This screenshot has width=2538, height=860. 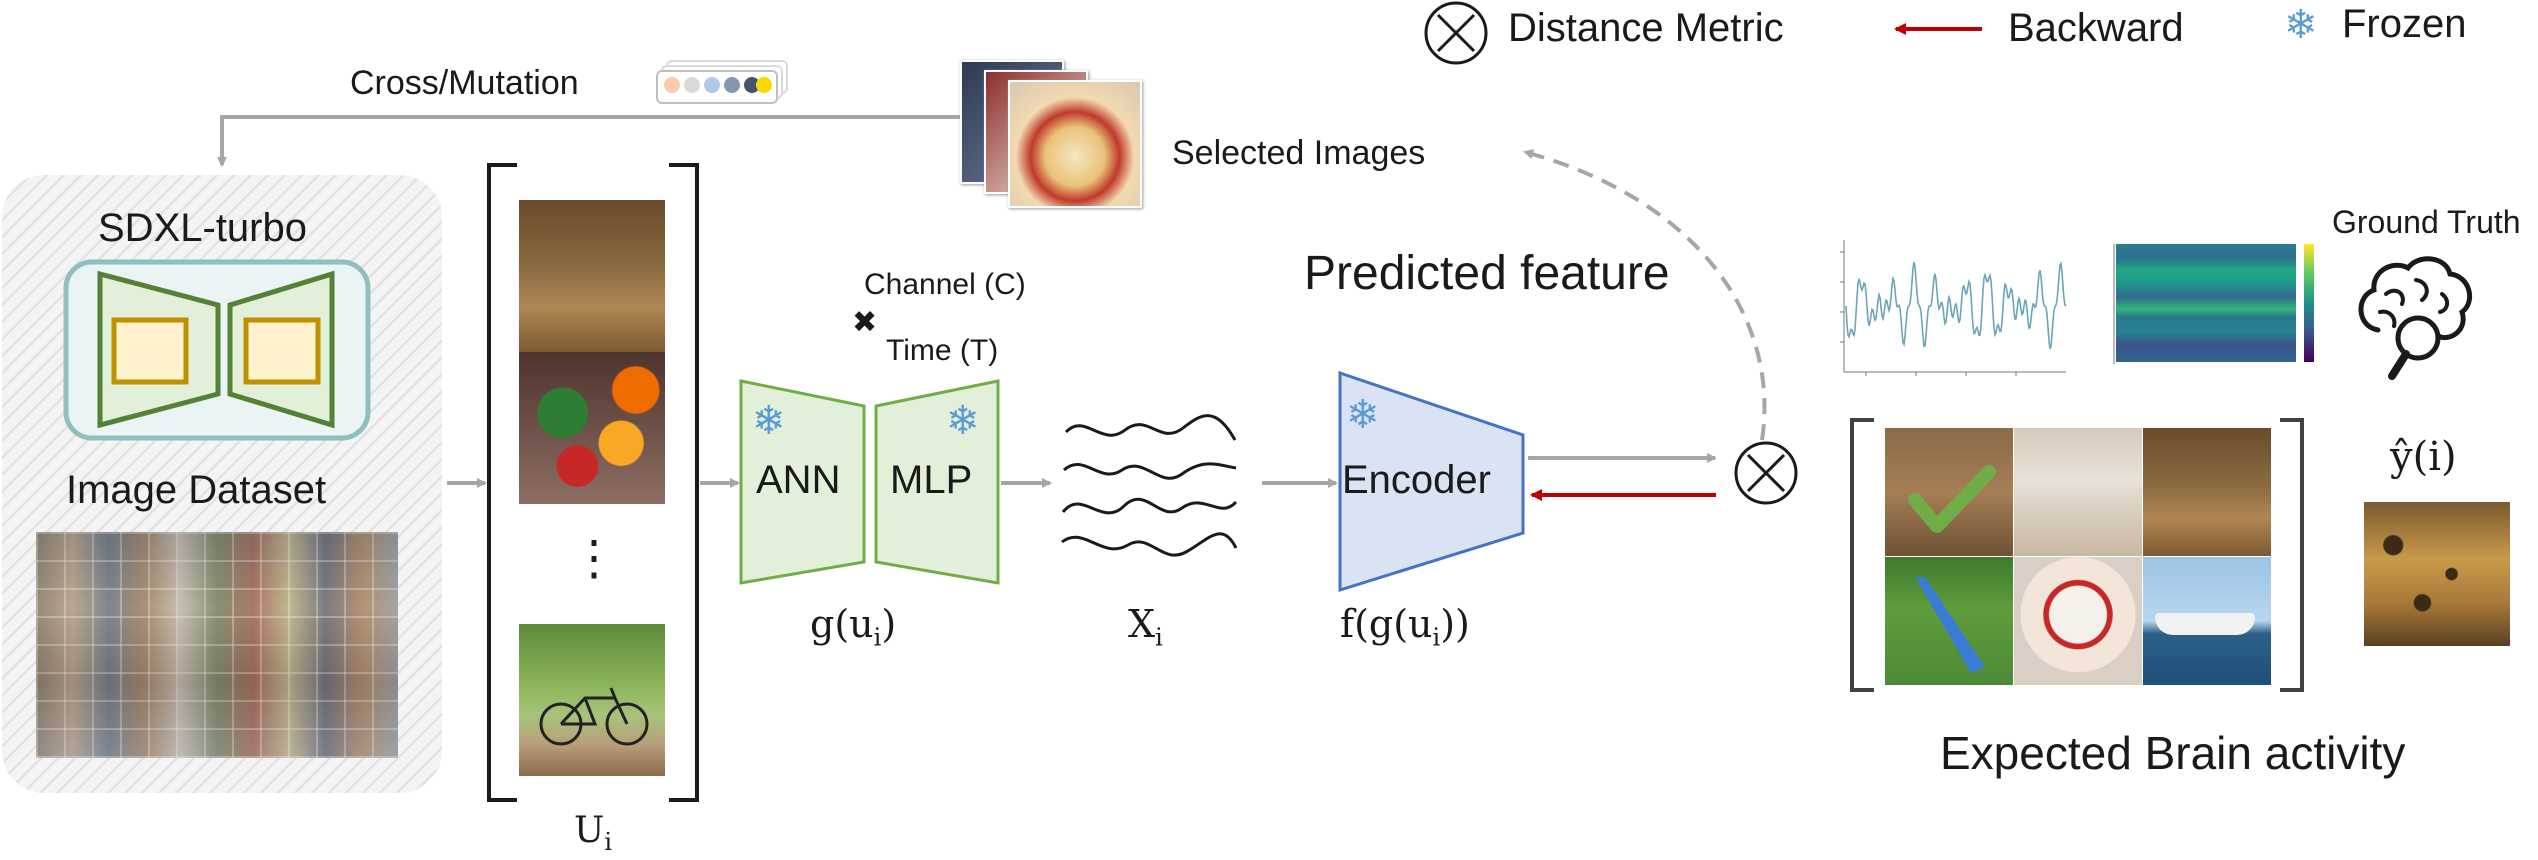 I want to click on candidate-image-antelope, so click(x=592, y=276).